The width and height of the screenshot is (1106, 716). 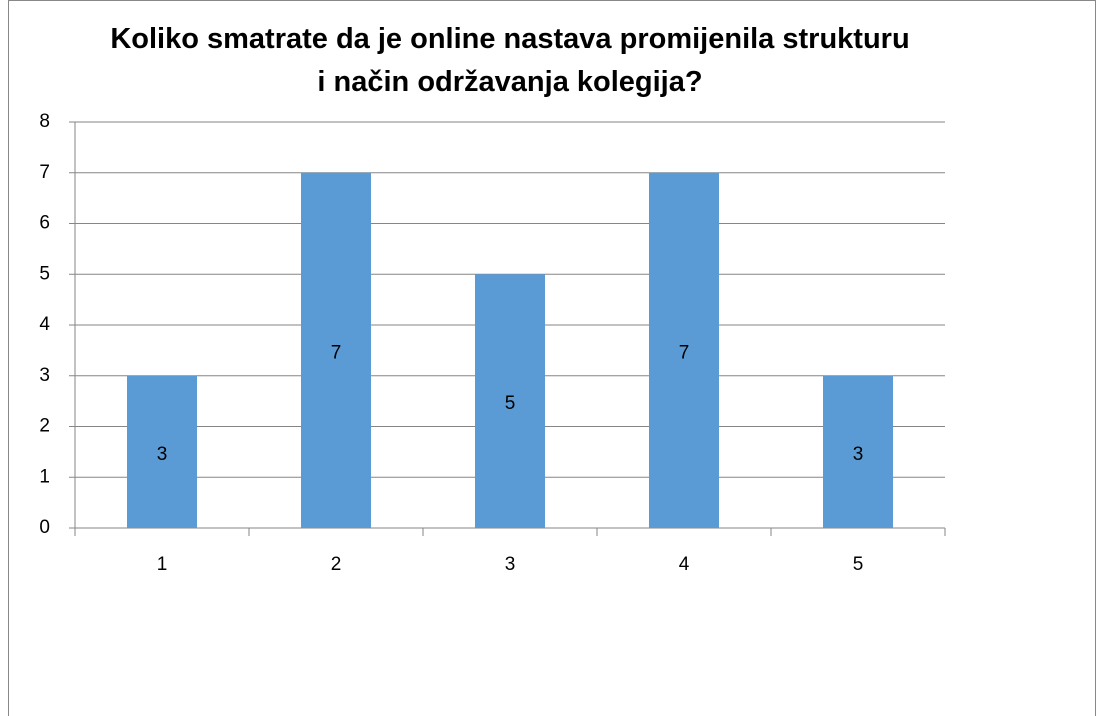 What do you see at coordinates (44, 375) in the screenshot?
I see `y-tick-label: 3` at bounding box center [44, 375].